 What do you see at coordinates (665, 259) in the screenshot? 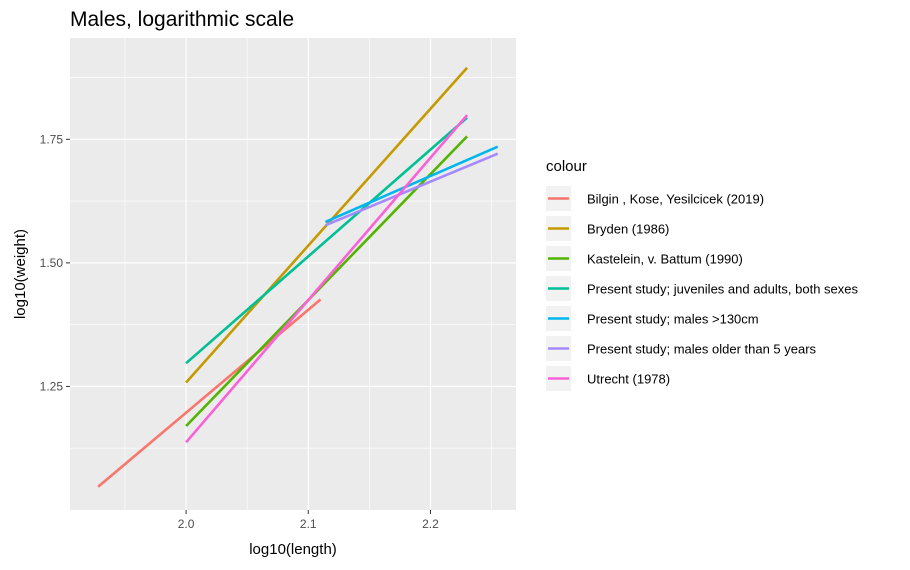
I see `legend-label: Kastelein, v. Battum (1990)` at bounding box center [665, 259].